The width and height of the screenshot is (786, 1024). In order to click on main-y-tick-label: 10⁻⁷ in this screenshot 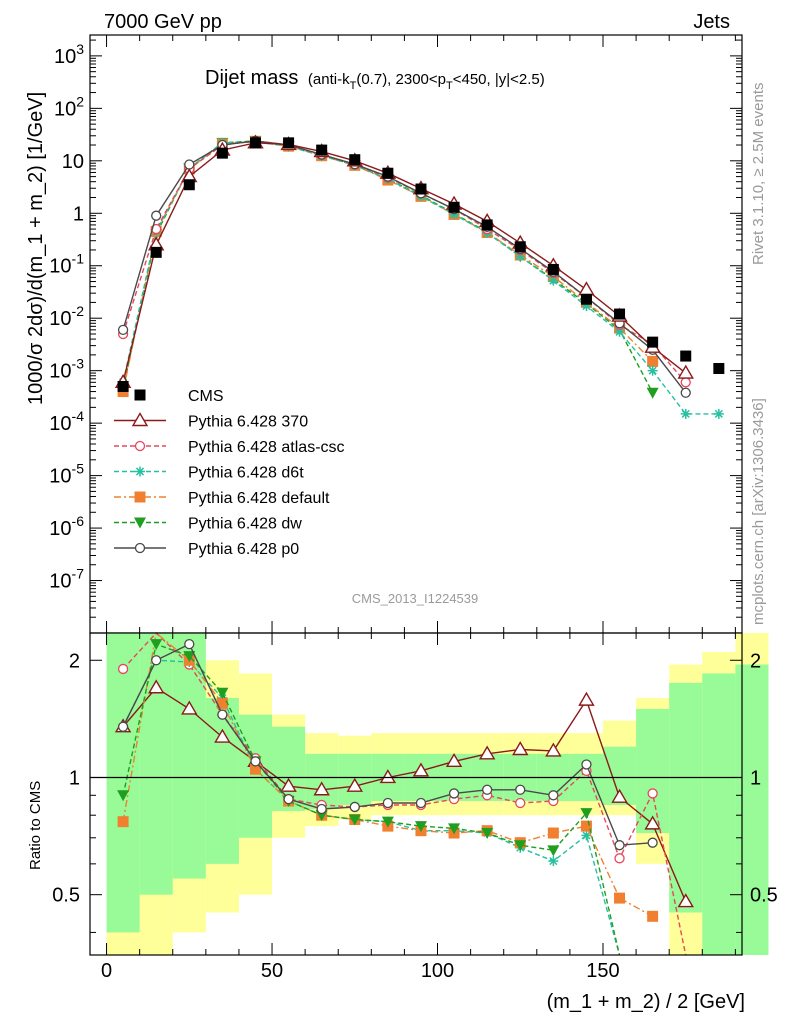, I will do `click(66, 579)`.